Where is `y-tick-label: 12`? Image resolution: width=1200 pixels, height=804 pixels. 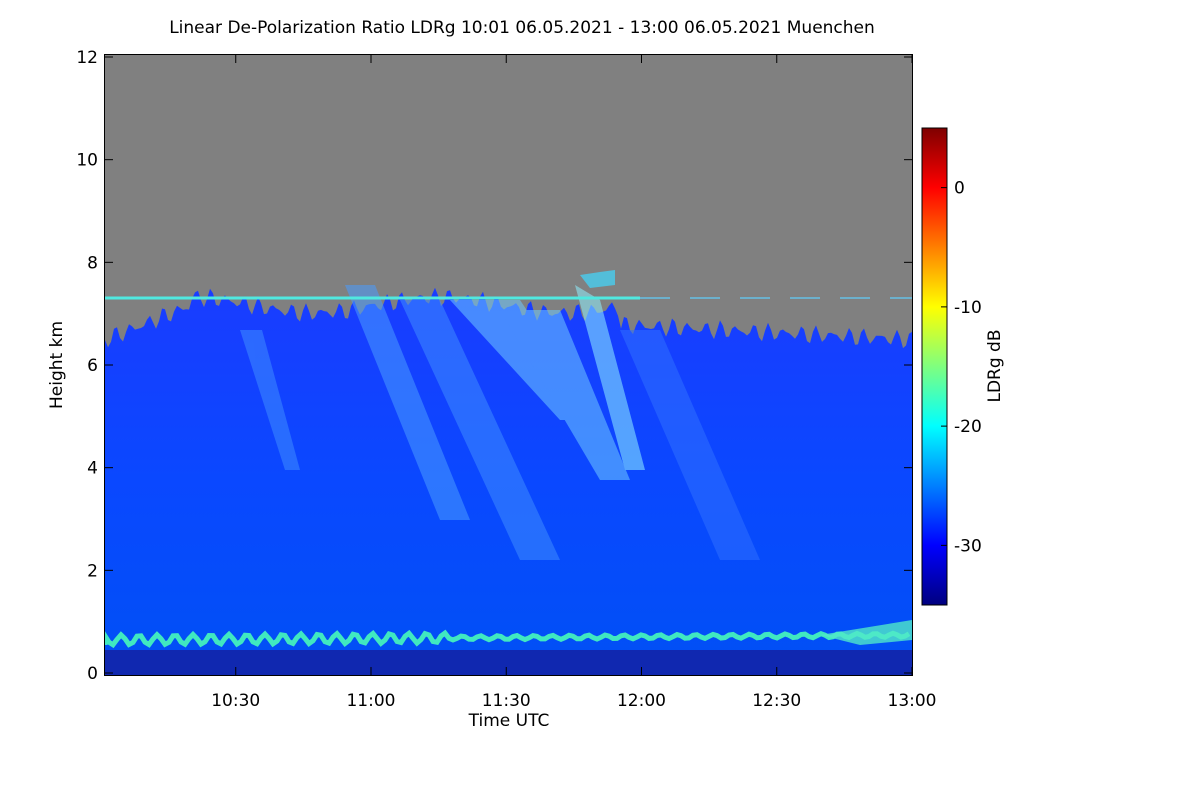
y-tick-label: 12 is located at coordinates (87, 58).